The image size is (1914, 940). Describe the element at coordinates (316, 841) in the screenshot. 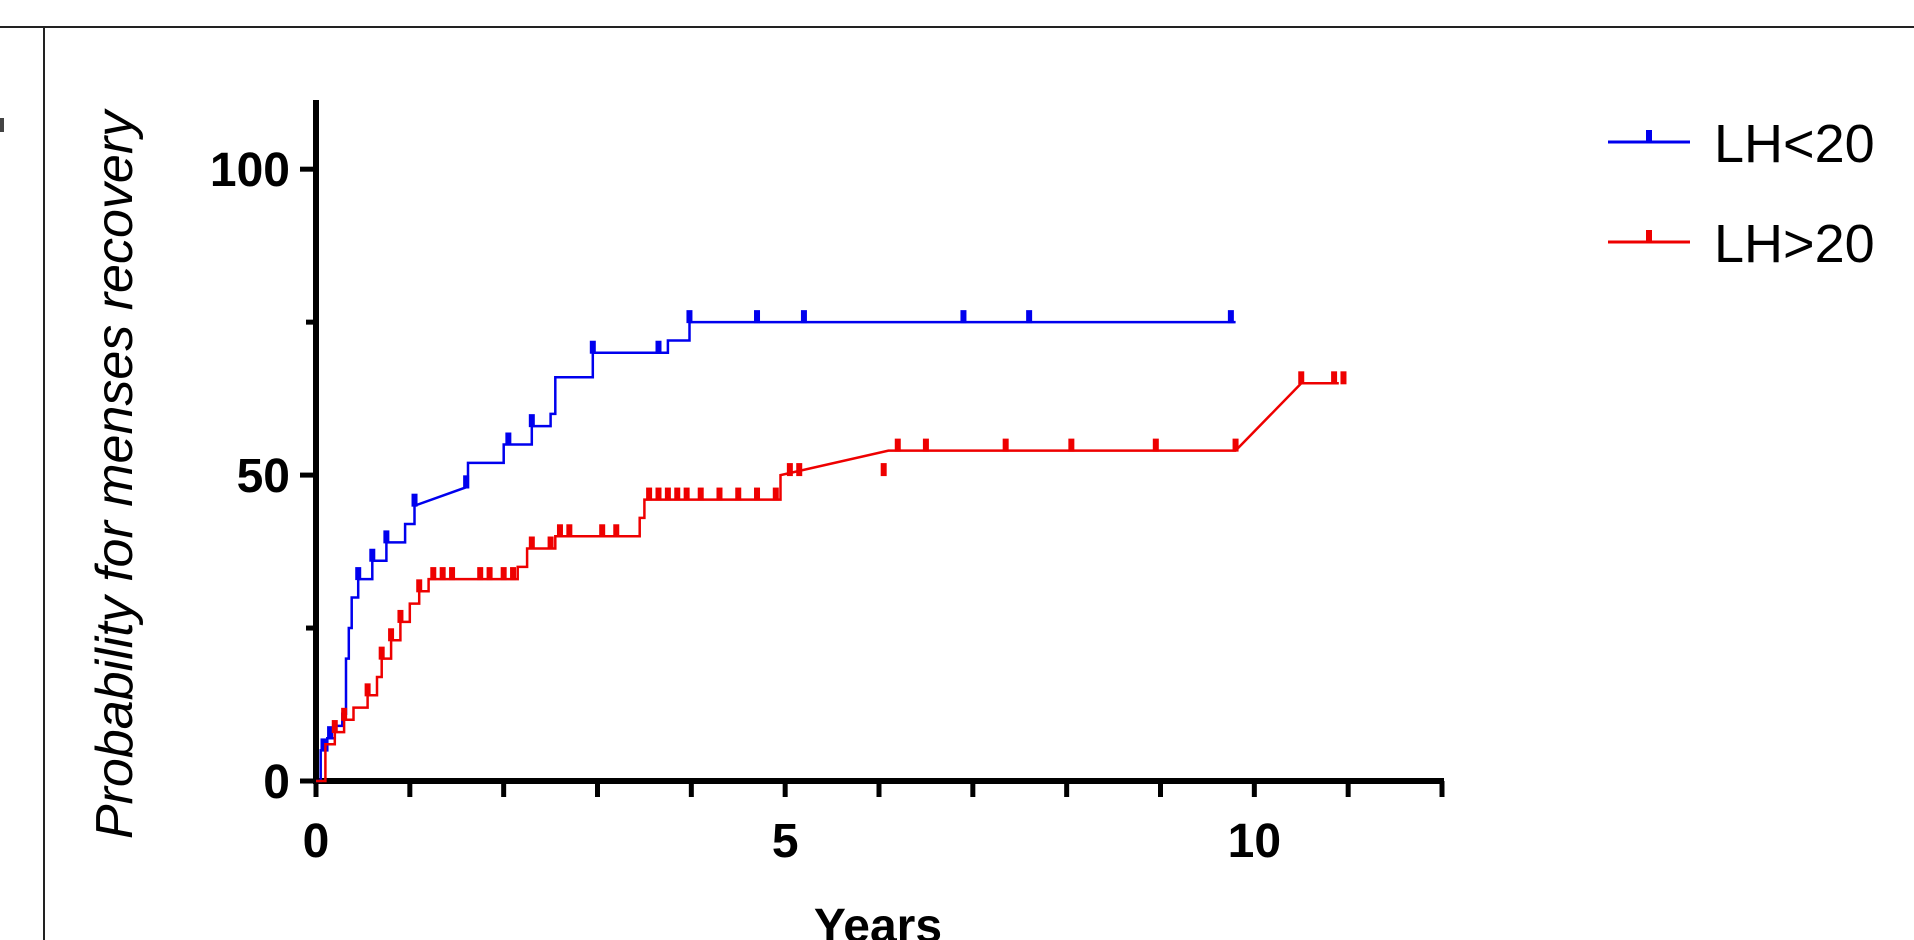

I see `x-tick-label: 0` at that location.